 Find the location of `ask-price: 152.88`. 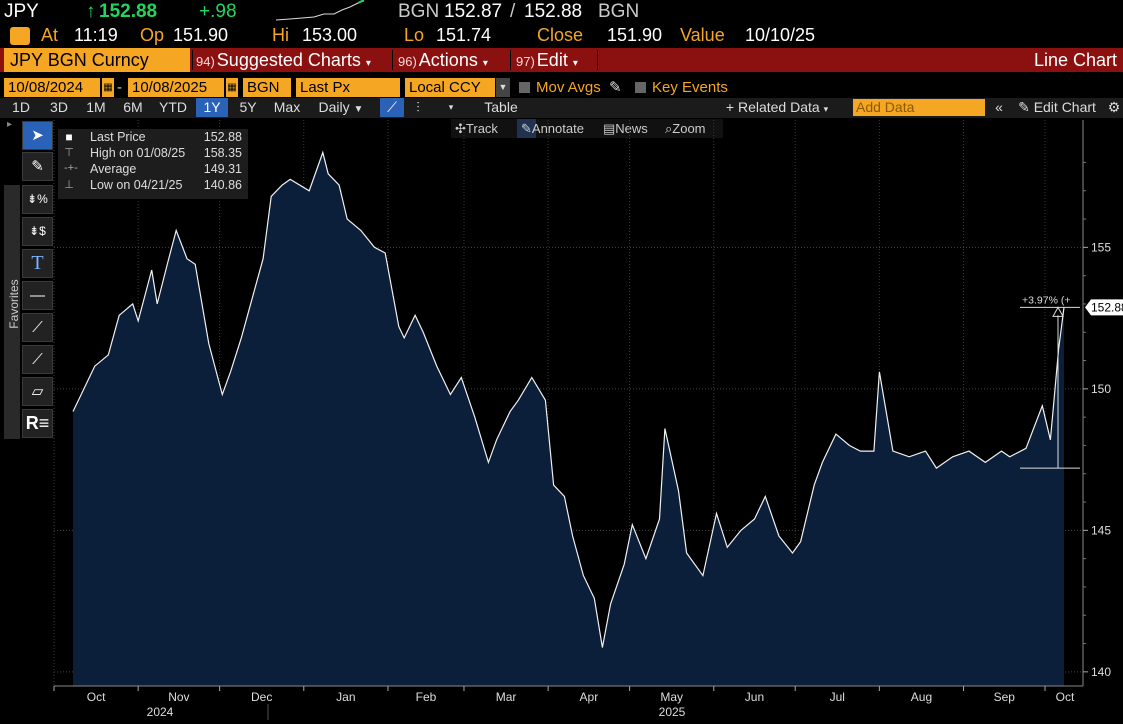

ask-price: 152.88 is located at coordinates (553, 11).